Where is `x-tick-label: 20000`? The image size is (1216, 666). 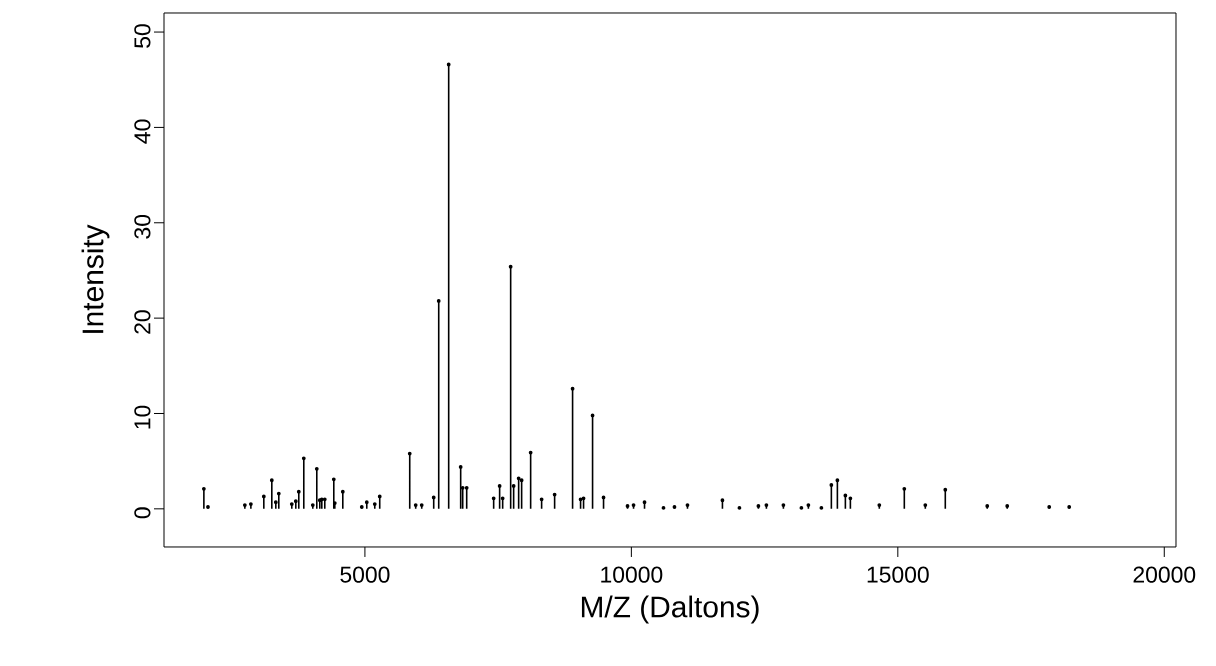
x-tick-label: 20000 is located at coordinates (1164, 574).